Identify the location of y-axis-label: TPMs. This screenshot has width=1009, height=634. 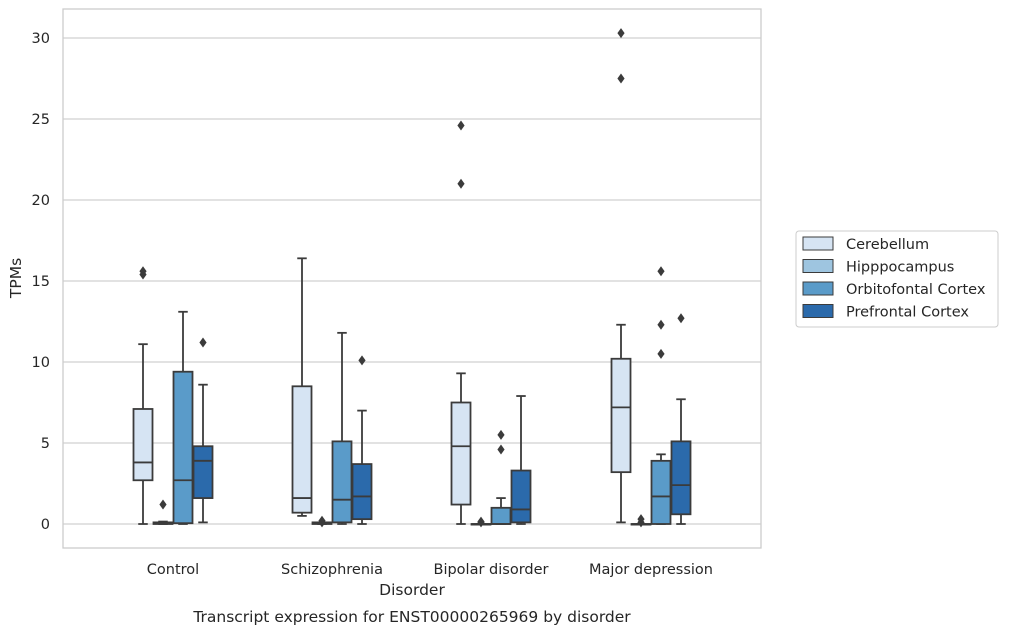
(16, 278).